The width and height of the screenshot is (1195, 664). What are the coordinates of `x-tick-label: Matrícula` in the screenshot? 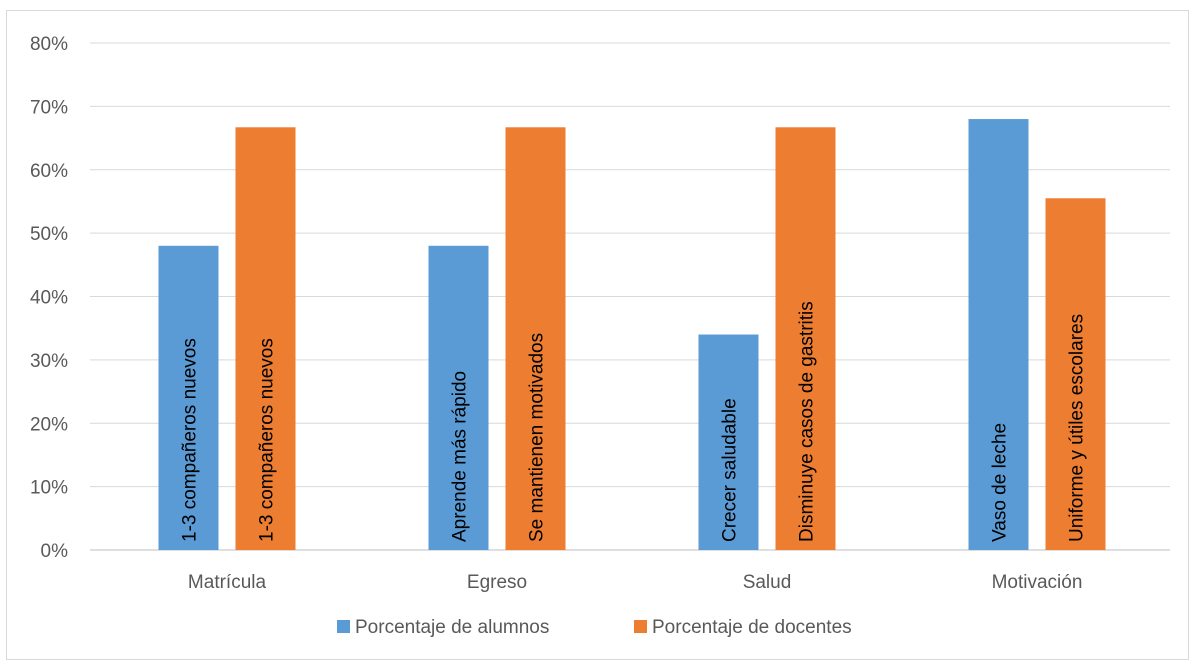 It's located at (227, 582).